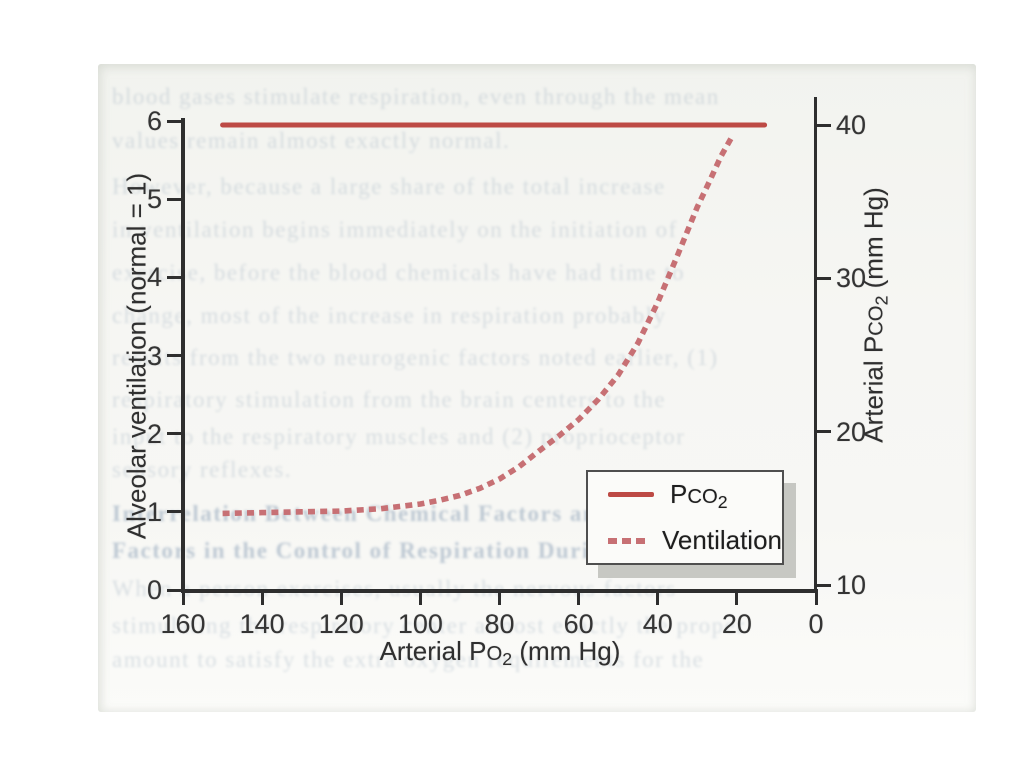 The width and height of the screenshot is (1024, 768). I want to click on bleedthrough-text-line: sensory reflexes., so click(202, 469).